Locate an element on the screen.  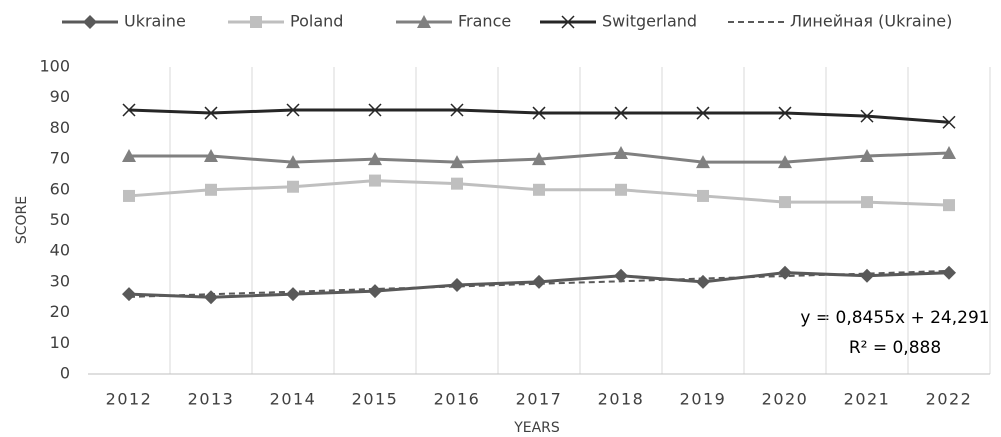
x-tick-label: 2012 is located at coordinates (129, 399).